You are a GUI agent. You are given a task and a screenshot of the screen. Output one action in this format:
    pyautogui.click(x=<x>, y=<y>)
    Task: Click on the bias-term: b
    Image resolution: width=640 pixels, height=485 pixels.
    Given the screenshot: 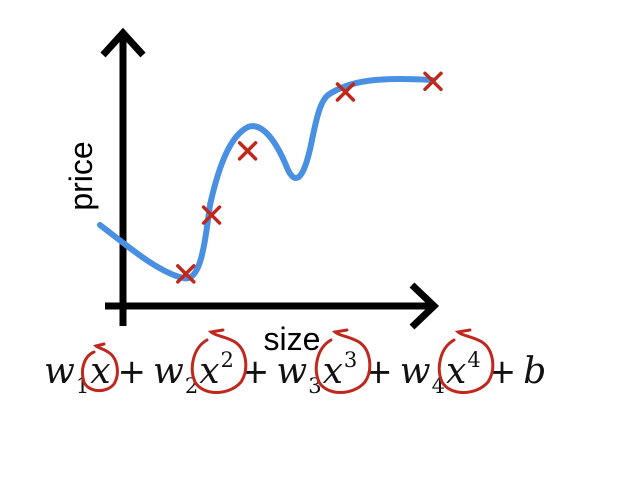 What is the action you would take?
    pyautogui.click(x=535, y=371)
    